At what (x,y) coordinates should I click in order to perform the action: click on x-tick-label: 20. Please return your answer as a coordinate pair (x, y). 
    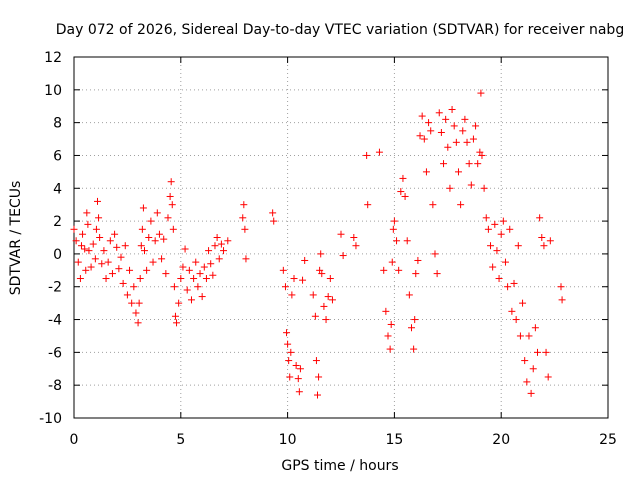
    Looking at the image, I should click on (501, 440).